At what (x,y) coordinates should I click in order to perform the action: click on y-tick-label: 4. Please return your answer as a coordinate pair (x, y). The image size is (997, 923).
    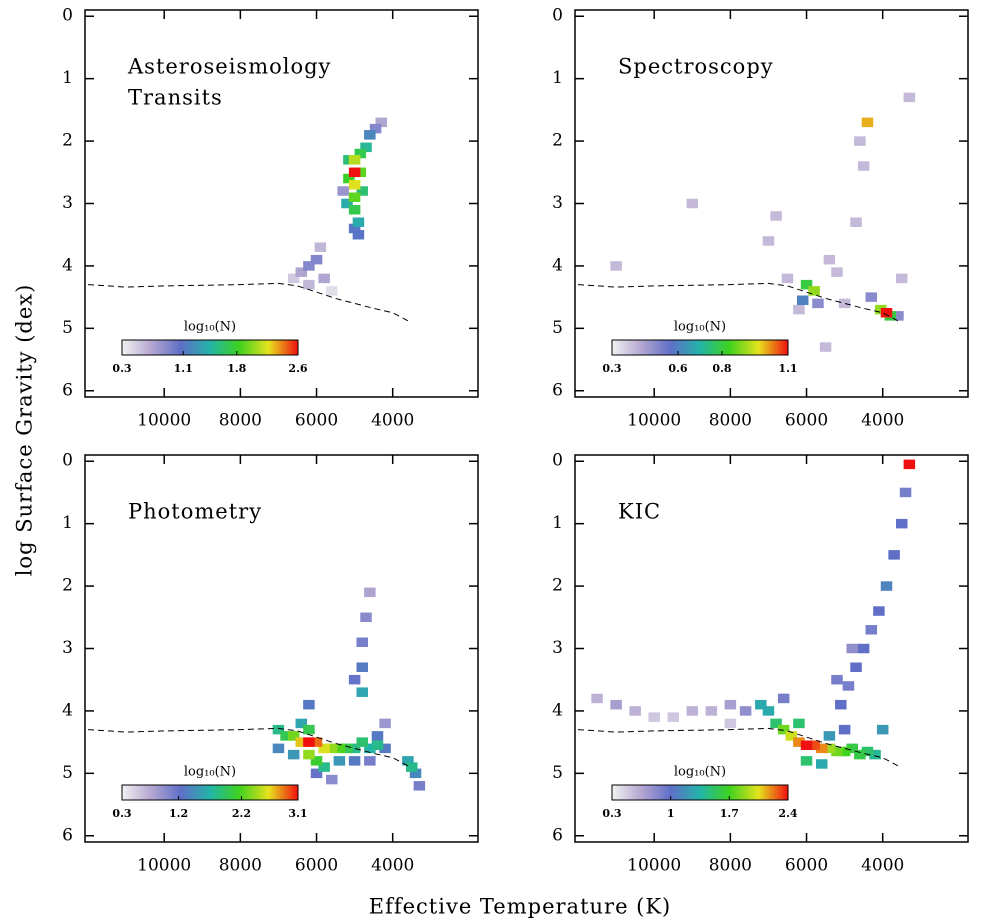
    Looking at the image, I should click on (67, 265).